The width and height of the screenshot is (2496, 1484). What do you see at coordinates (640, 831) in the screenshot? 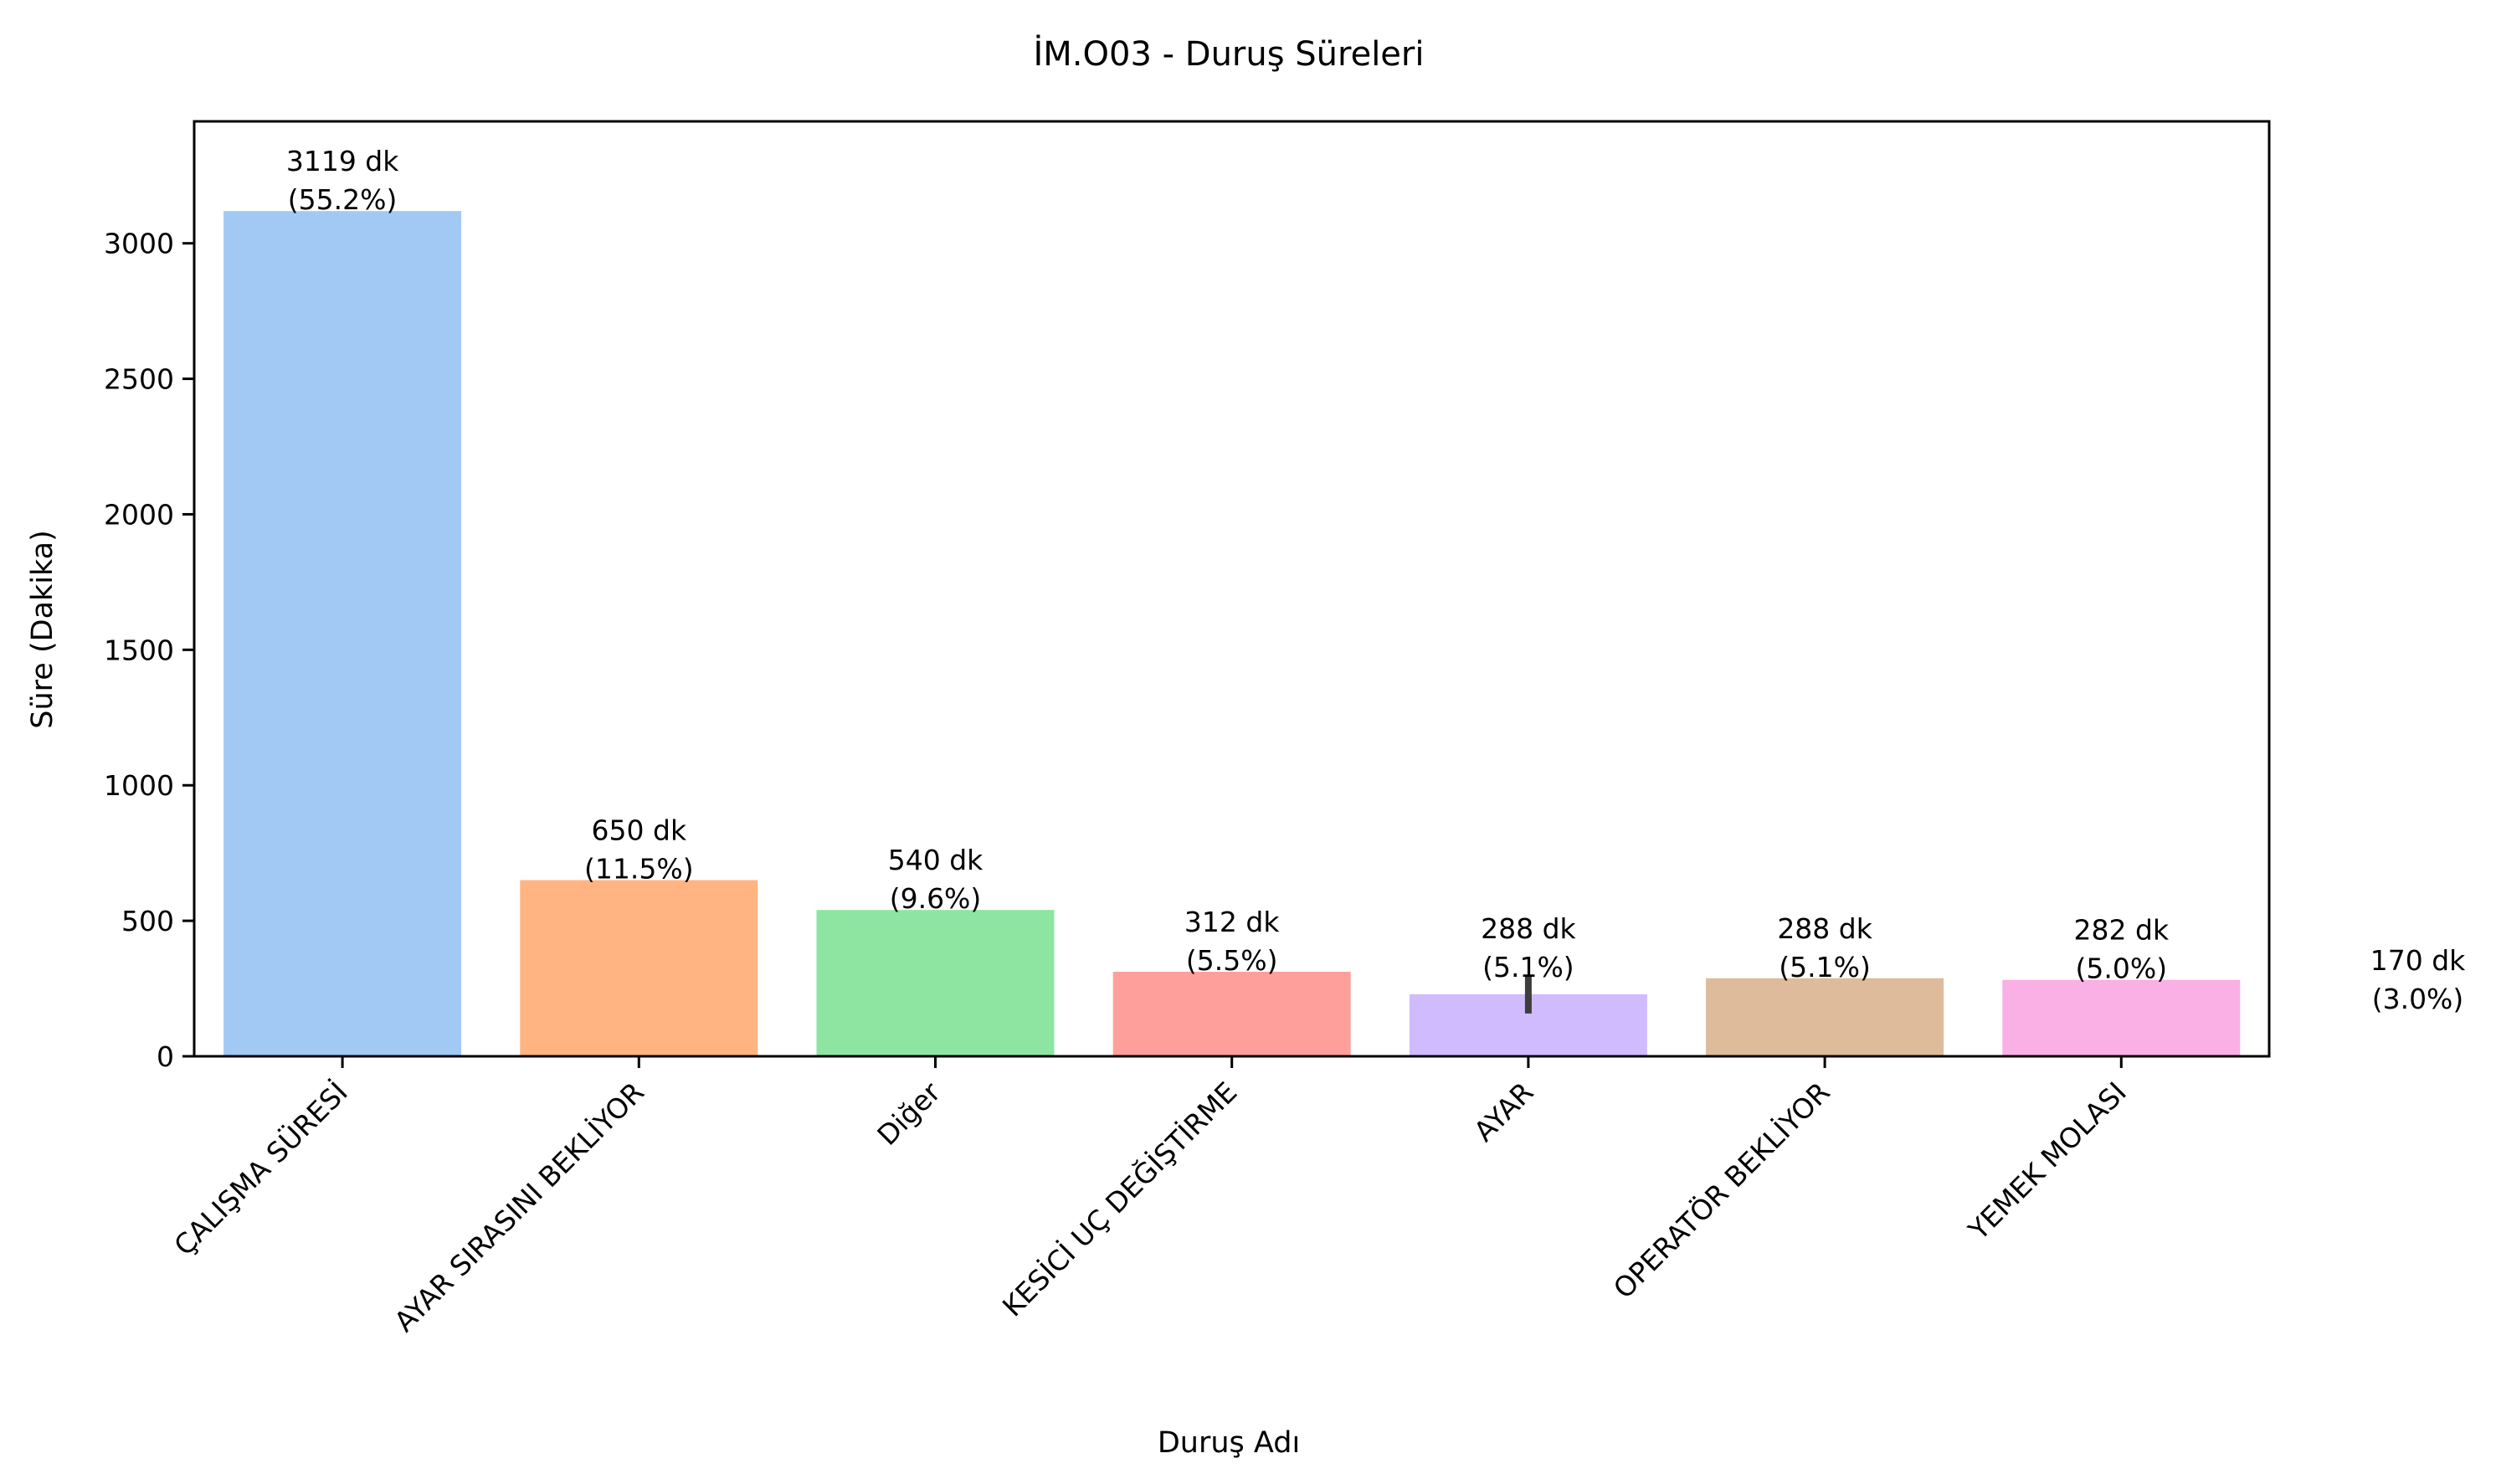
I see `data-label-value: 650 dk` at bounding box center [640, 831].